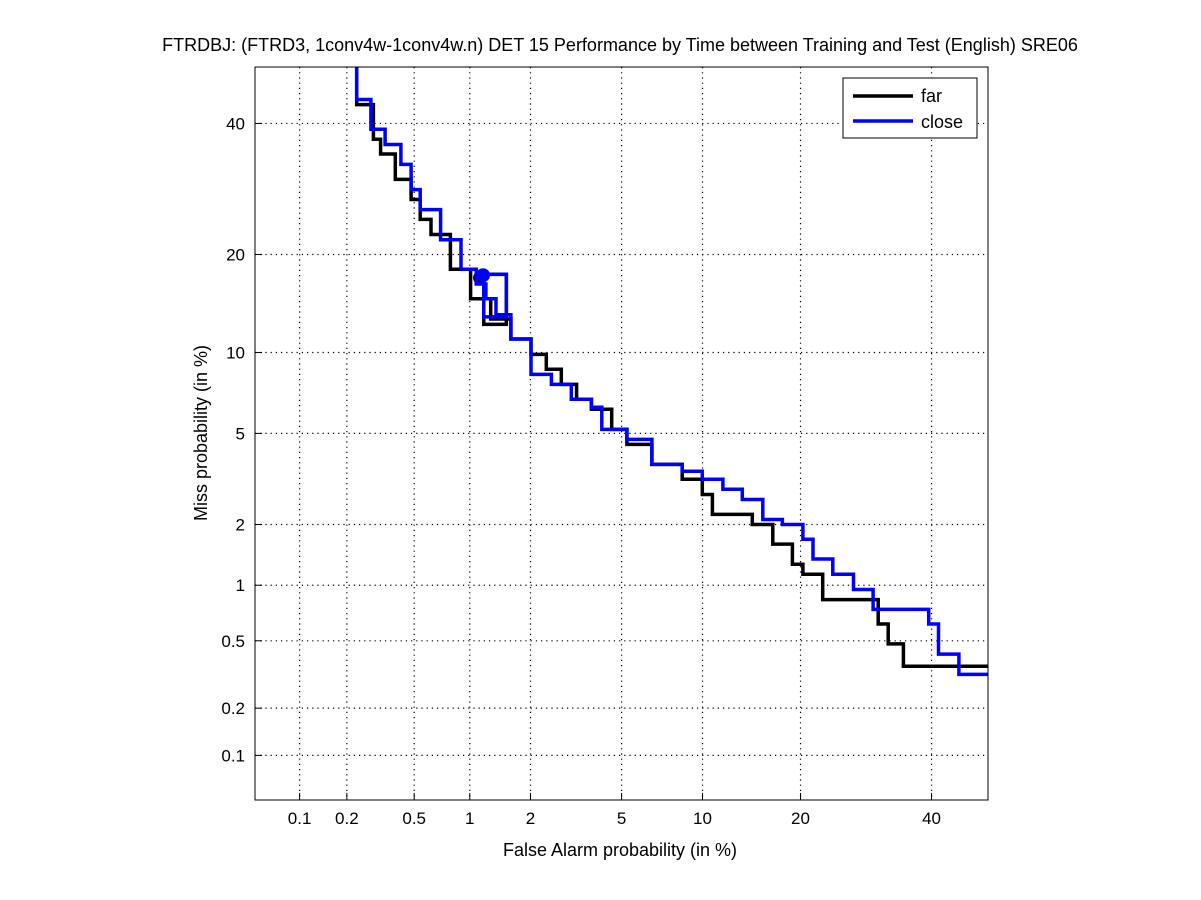 The height and width of the screenshot is (900, 1201). What do you see at coordinates (931, 96) in the screenshot?
I see `legend-label-far: far` at bounding box center [931, 96].